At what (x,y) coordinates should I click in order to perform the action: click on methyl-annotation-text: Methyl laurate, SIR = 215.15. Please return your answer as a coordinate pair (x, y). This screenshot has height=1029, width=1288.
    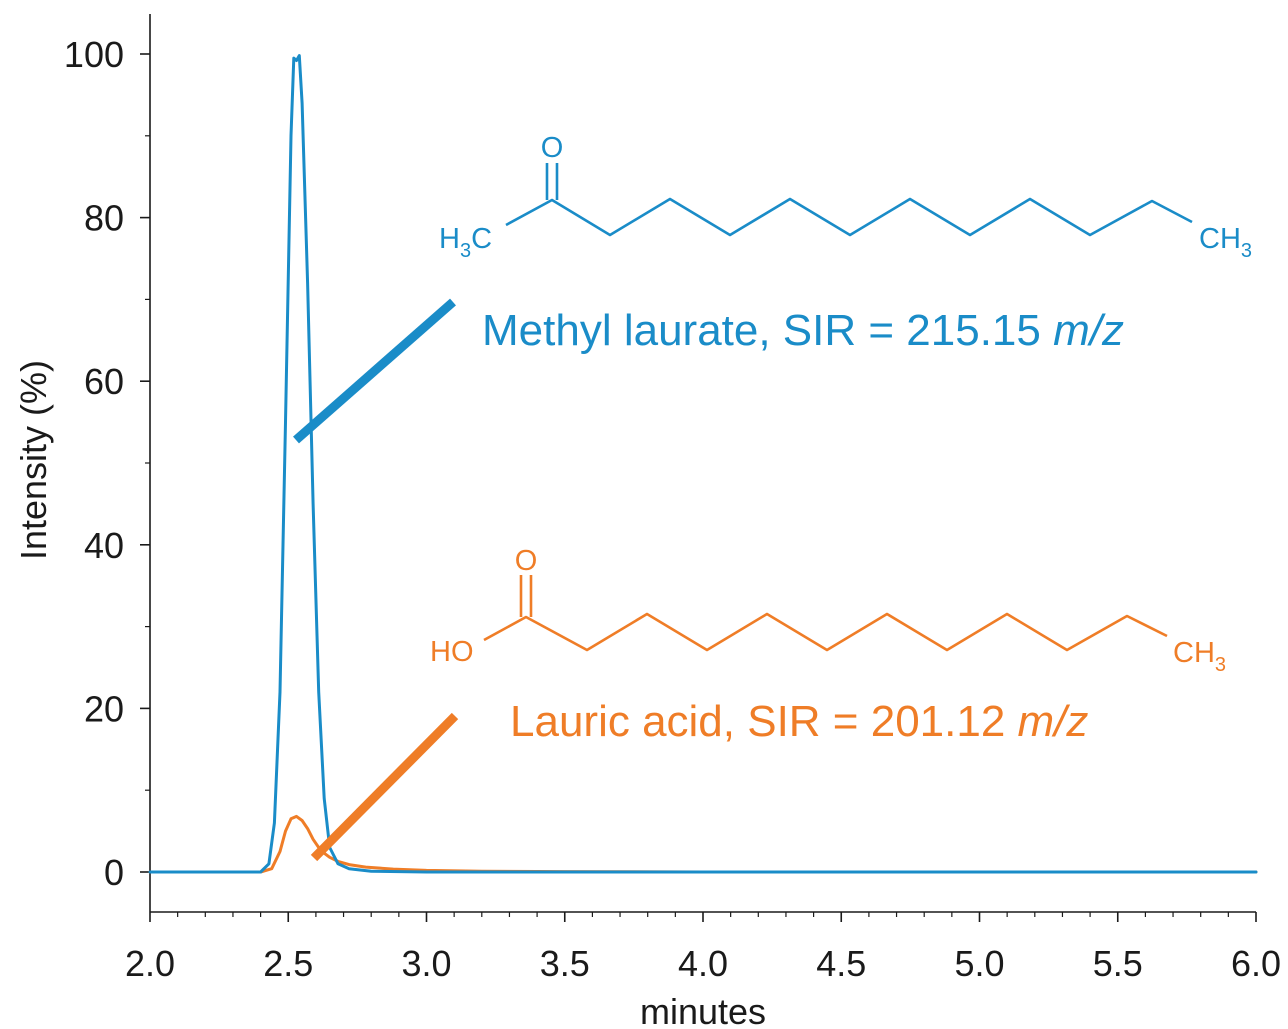
    Looking at the image, I should click on (767, 330).